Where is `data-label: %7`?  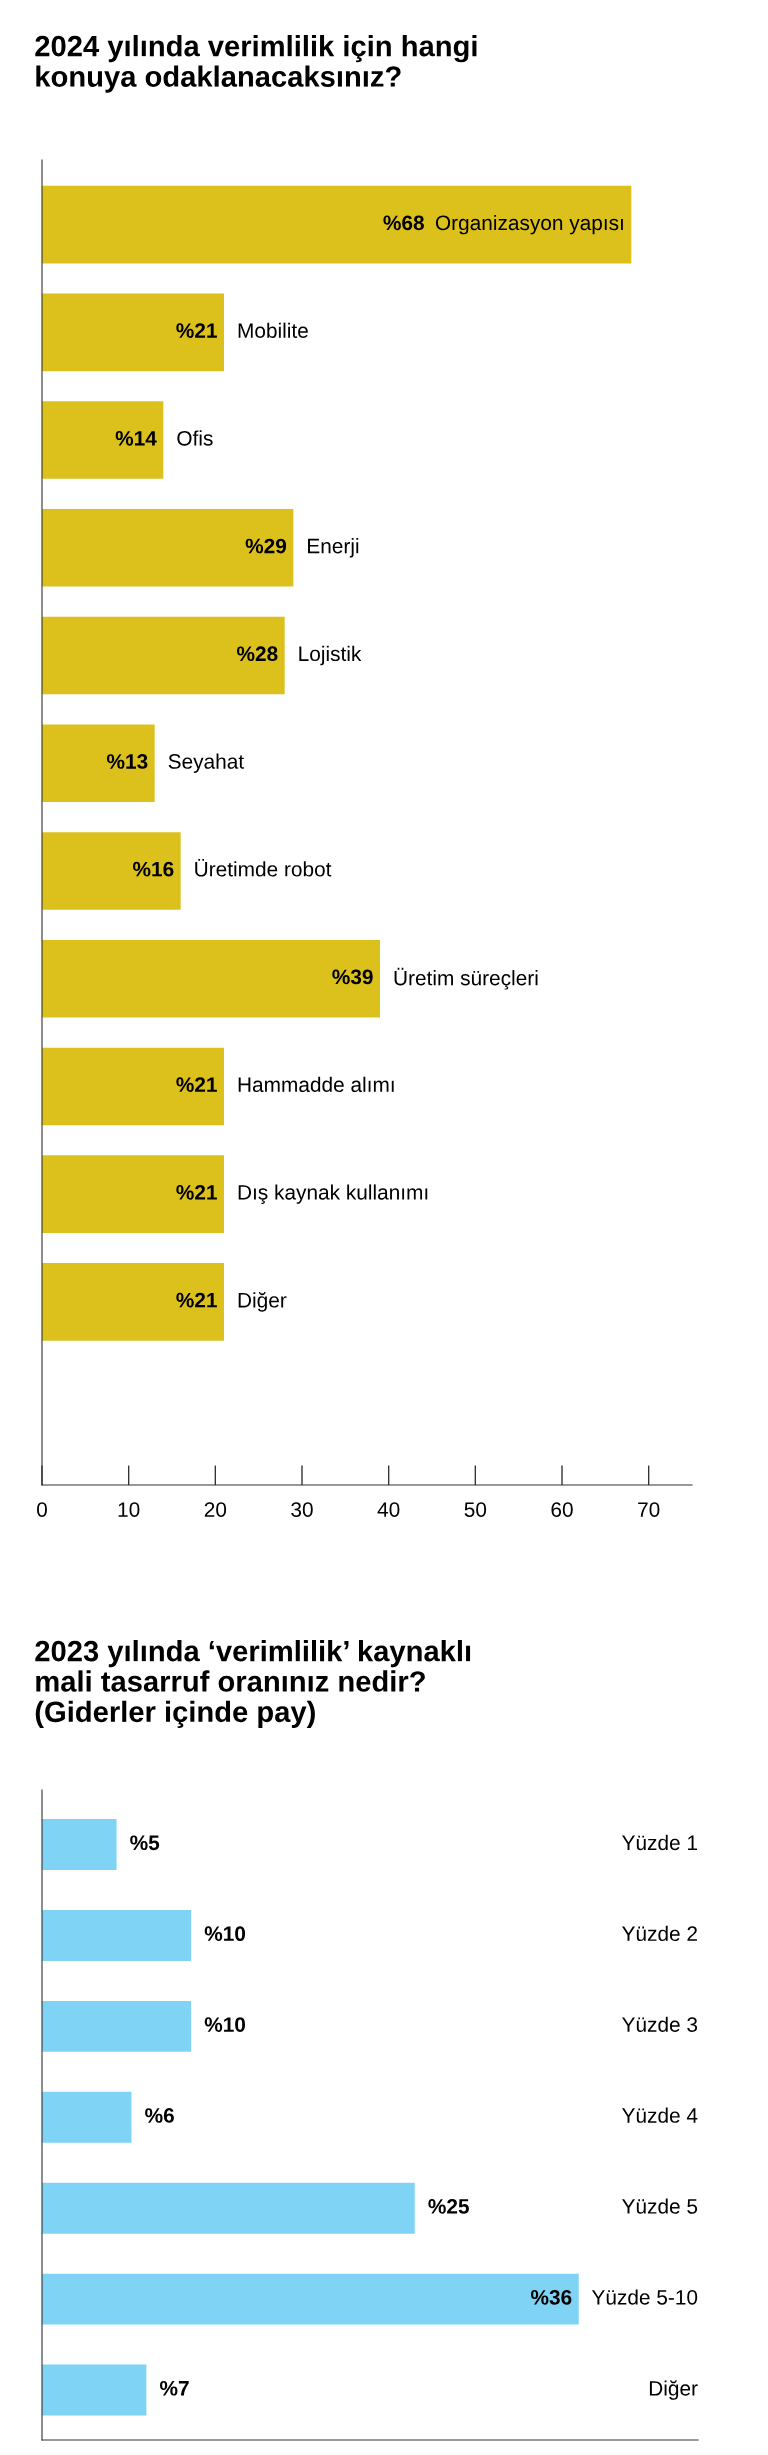 data-label: %7 is located at coordinates (174, 2388).